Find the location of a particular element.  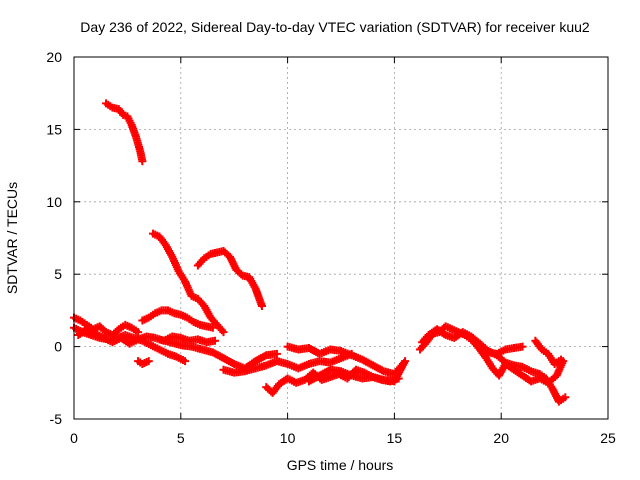

y-tick-label: 15 is located at coordinates (54, 129).